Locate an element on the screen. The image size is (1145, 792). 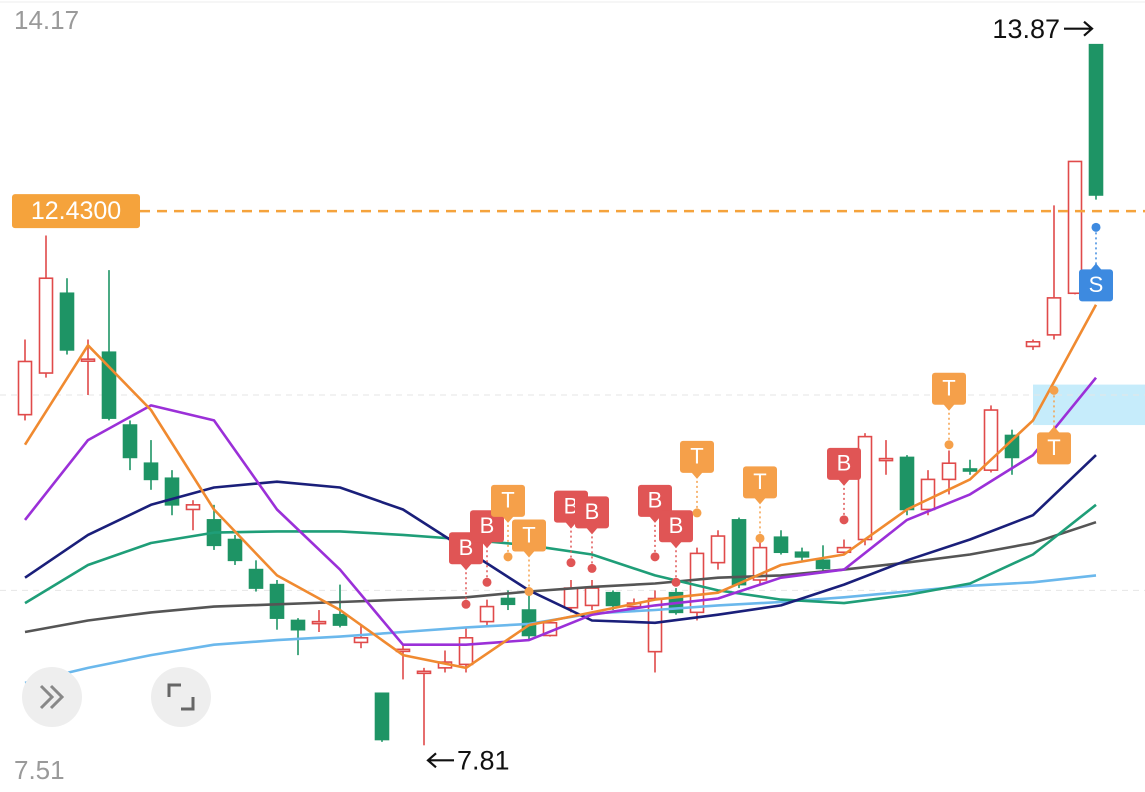
low-arrow is located at coordinates (440, 760).